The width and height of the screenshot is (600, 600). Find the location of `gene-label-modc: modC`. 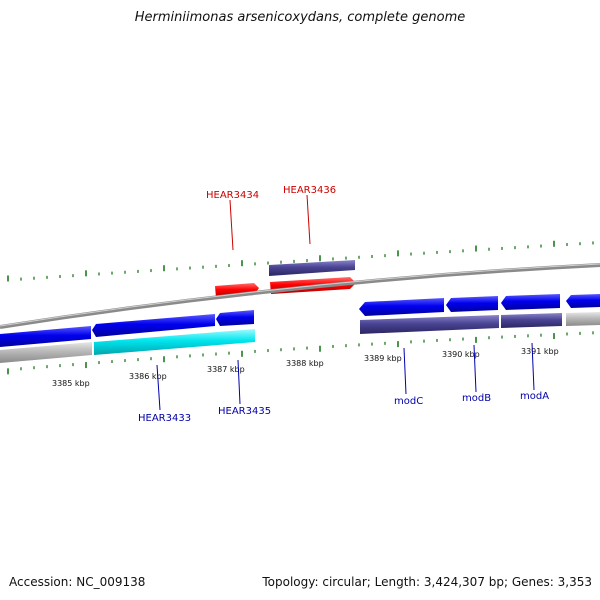

gene-label-modc: modC is located at coordinates (408, 401).